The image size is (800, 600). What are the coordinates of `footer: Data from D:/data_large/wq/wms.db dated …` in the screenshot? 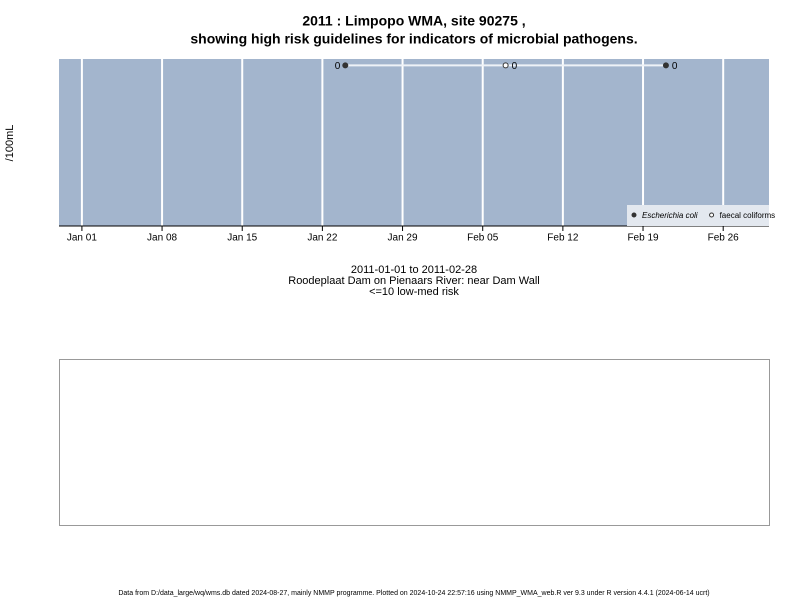 It's located at (413, 593).